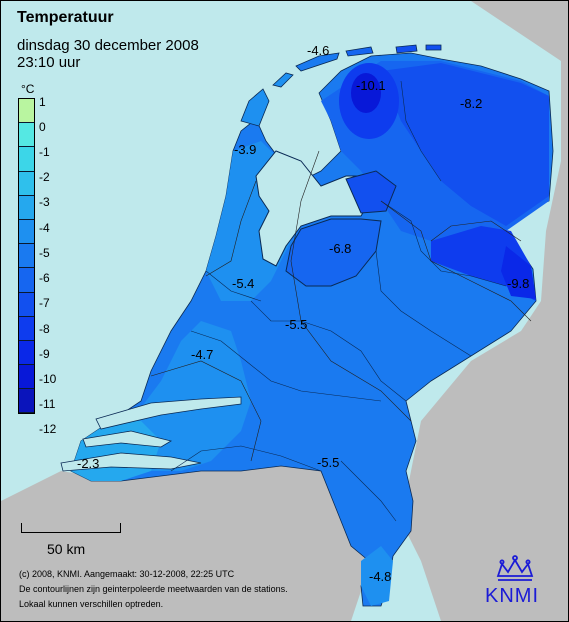 This screenshot has height=622, width=569. I want to click on legend-label: -7, so click(44, 303).